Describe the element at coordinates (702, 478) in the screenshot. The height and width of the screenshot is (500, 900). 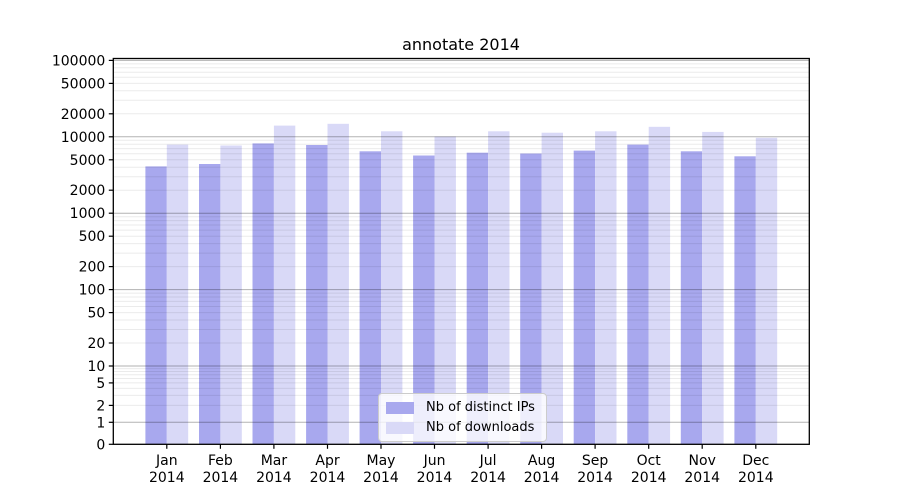
I see `x-tick-label-year-nov: 2014` at that location.